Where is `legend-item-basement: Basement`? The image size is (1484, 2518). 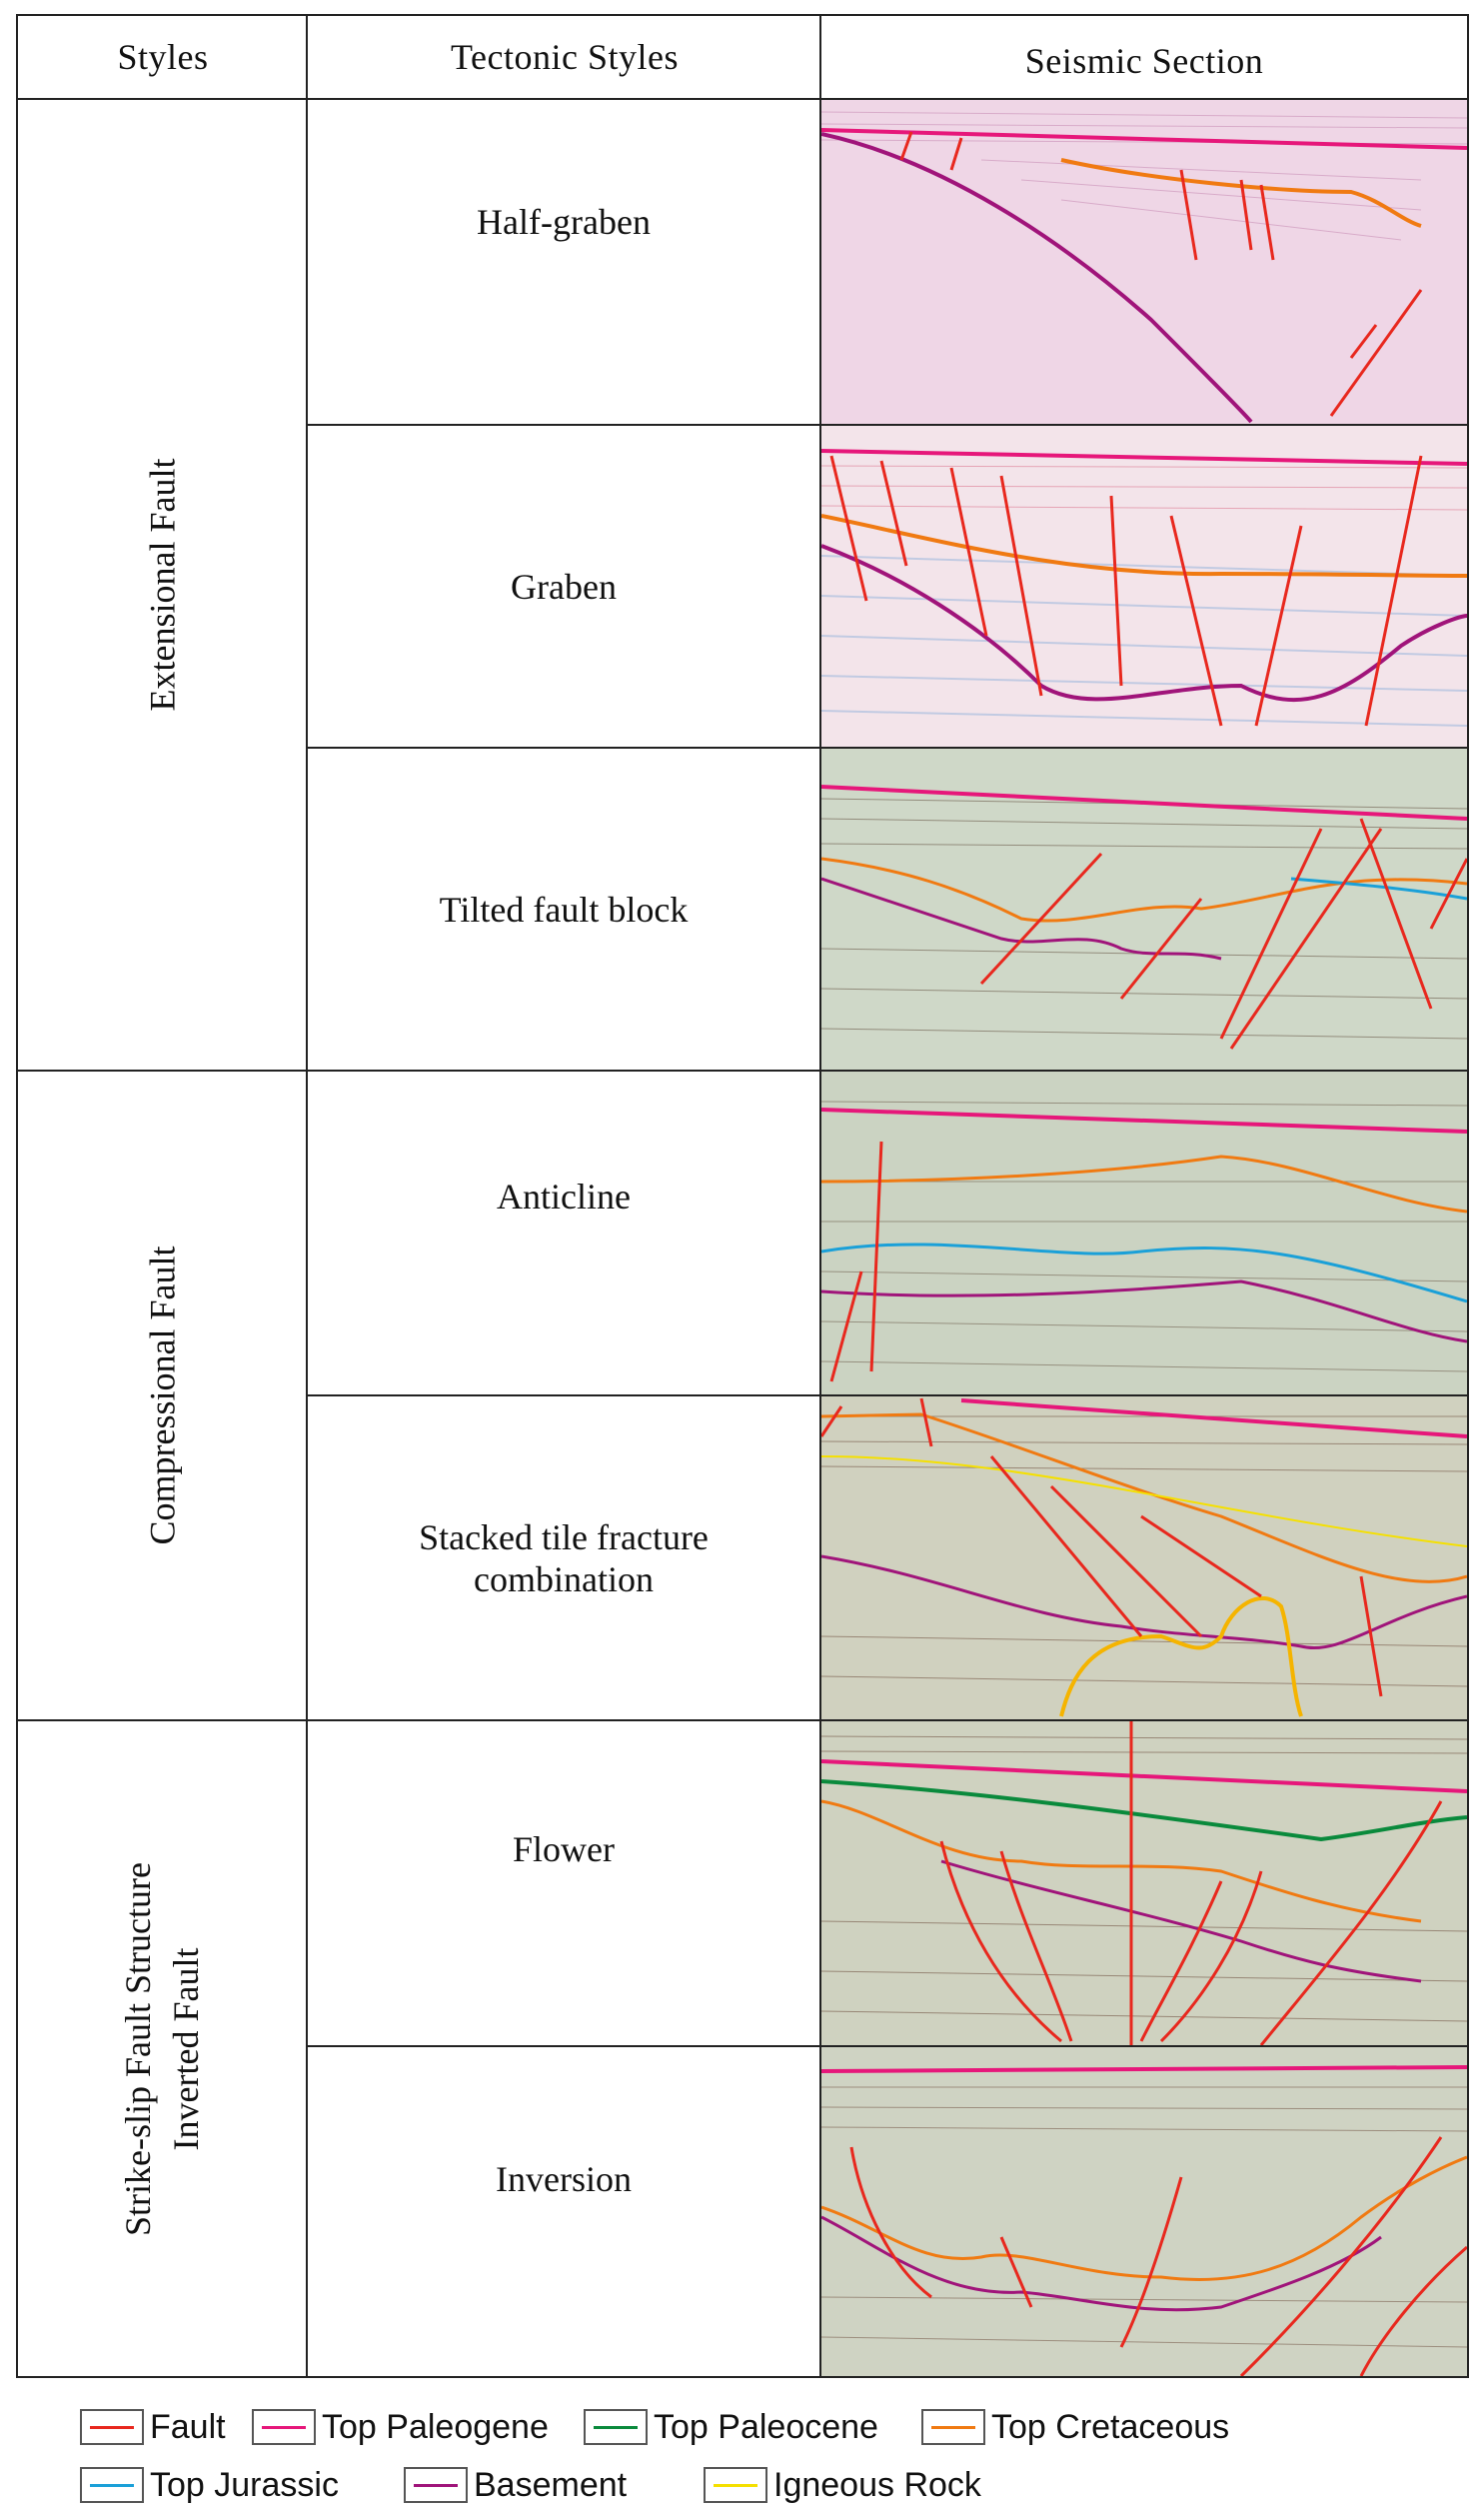 legend-item-basement: Basement is located at coordinates (515, 2485).